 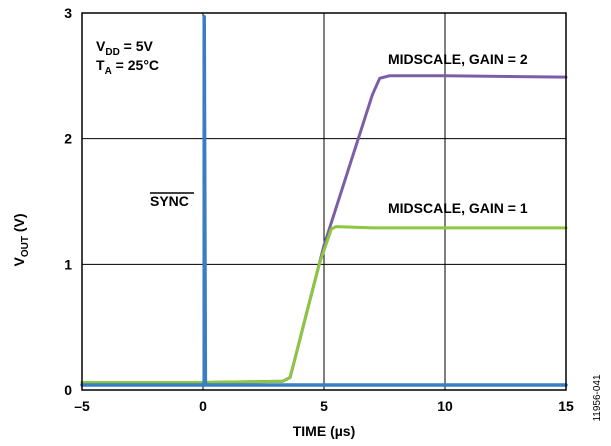 What do you see at coordinates (597, 398) in the screenshot?
I see `figure-id: 11956-041` at bounding box center [597, 398].